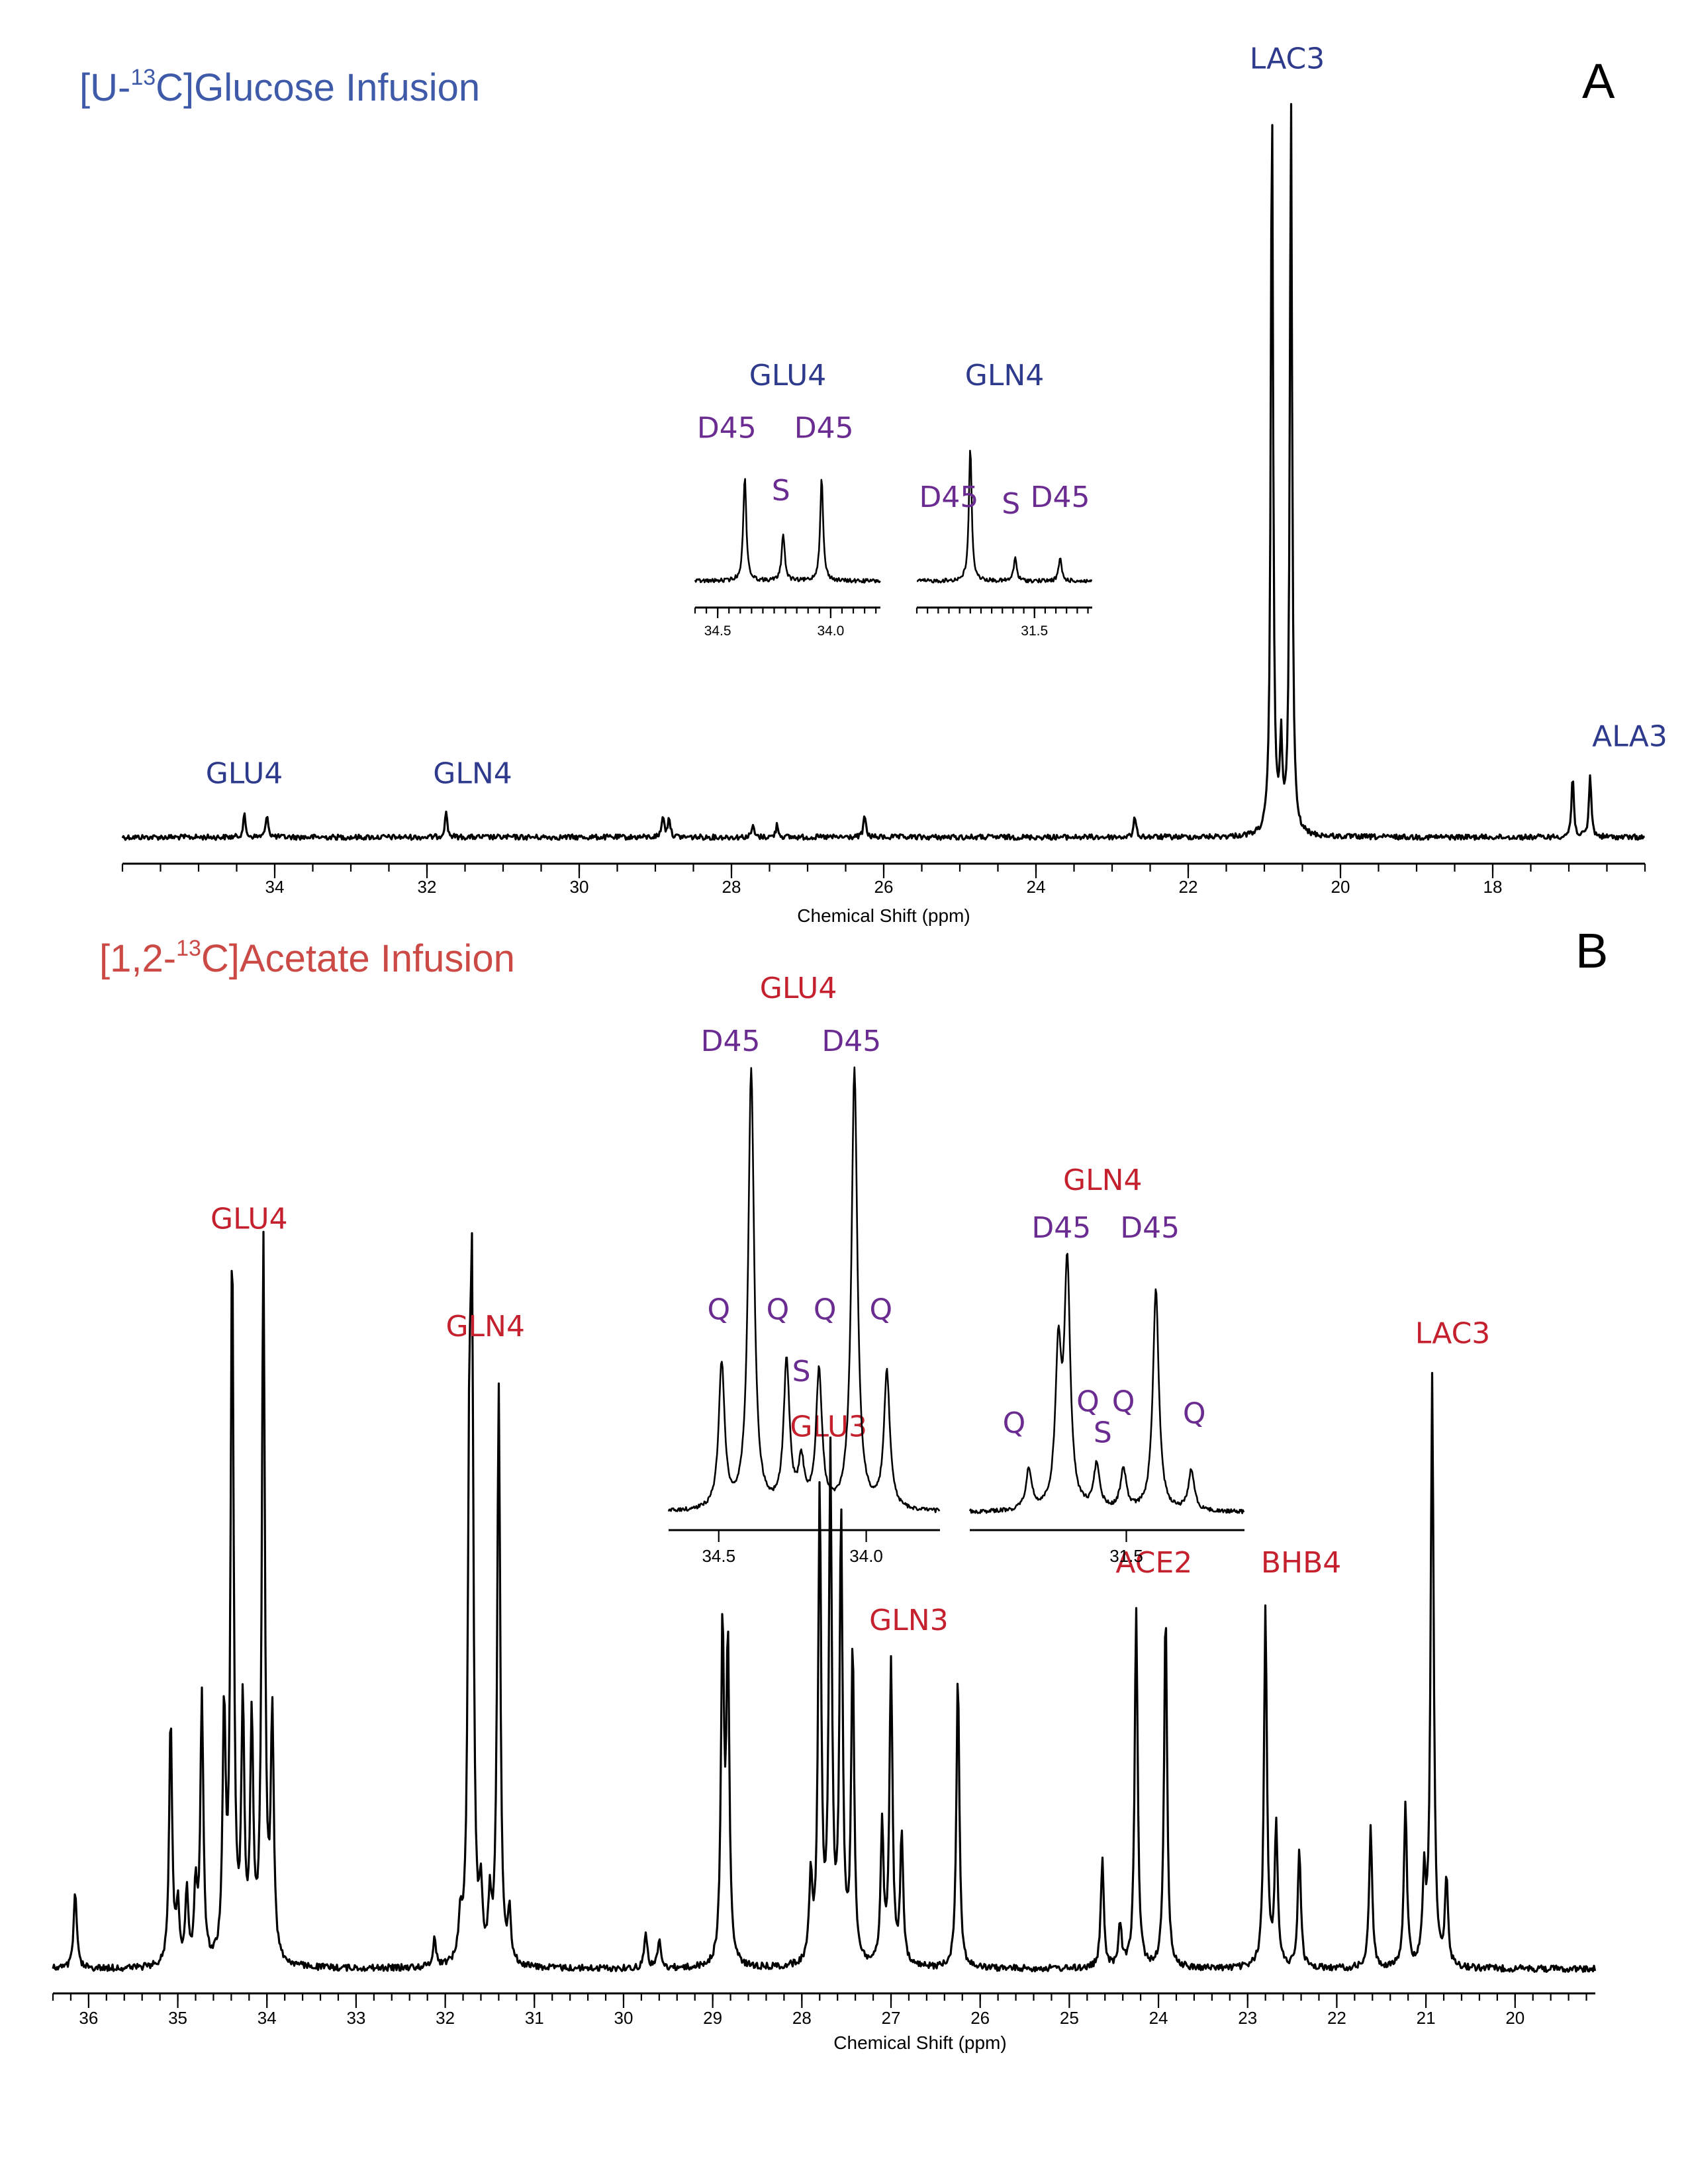 This screenshot has width=1688, height=2184. I want to click on panel-b-x-tick-label: 33, so click(355, 2018).